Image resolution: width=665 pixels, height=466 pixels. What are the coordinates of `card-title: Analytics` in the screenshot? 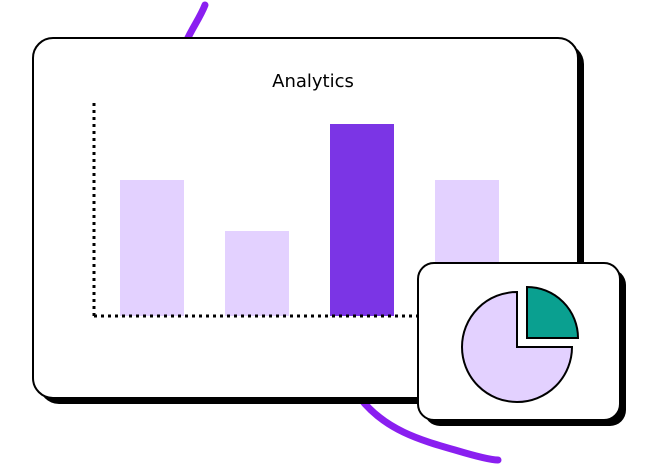 It's located at (313, 81).